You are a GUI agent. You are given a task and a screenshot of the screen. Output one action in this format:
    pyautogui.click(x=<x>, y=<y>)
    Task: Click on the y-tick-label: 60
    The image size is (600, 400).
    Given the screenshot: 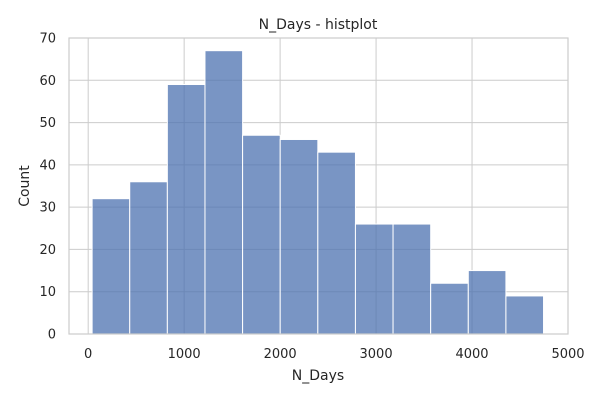 What is the action you would take?
    pyautogui.click(x=47, y=81)
    